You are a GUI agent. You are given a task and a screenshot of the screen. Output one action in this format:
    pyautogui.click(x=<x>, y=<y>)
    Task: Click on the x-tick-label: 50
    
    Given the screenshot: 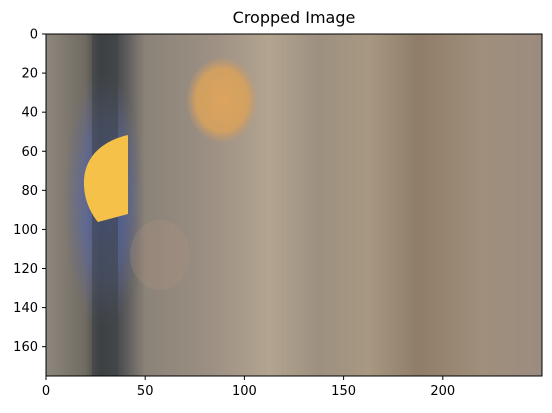 What is the action you would take?
    pyautogui.click(x=145, y=391)
    